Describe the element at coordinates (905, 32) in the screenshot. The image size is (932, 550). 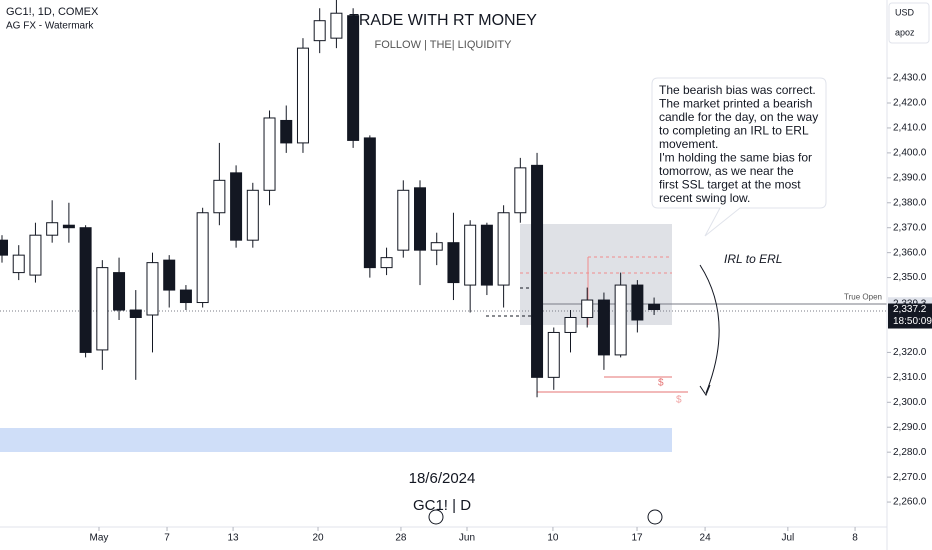
I see `user: apoz` at that location.